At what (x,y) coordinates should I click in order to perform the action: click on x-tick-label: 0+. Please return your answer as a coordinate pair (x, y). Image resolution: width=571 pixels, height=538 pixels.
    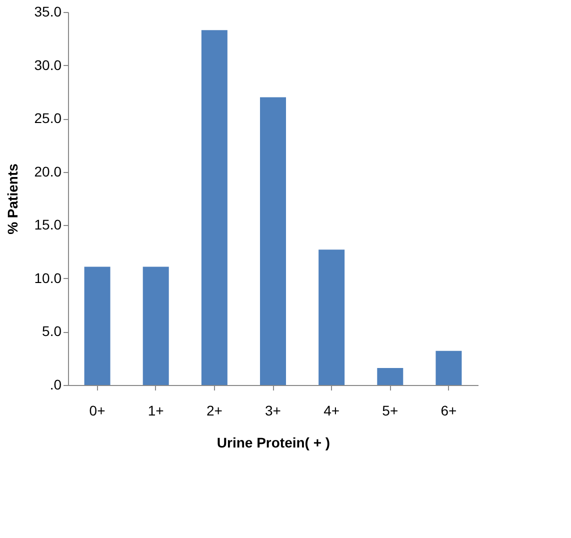
    Looking at the image, I should click on (97, 410).